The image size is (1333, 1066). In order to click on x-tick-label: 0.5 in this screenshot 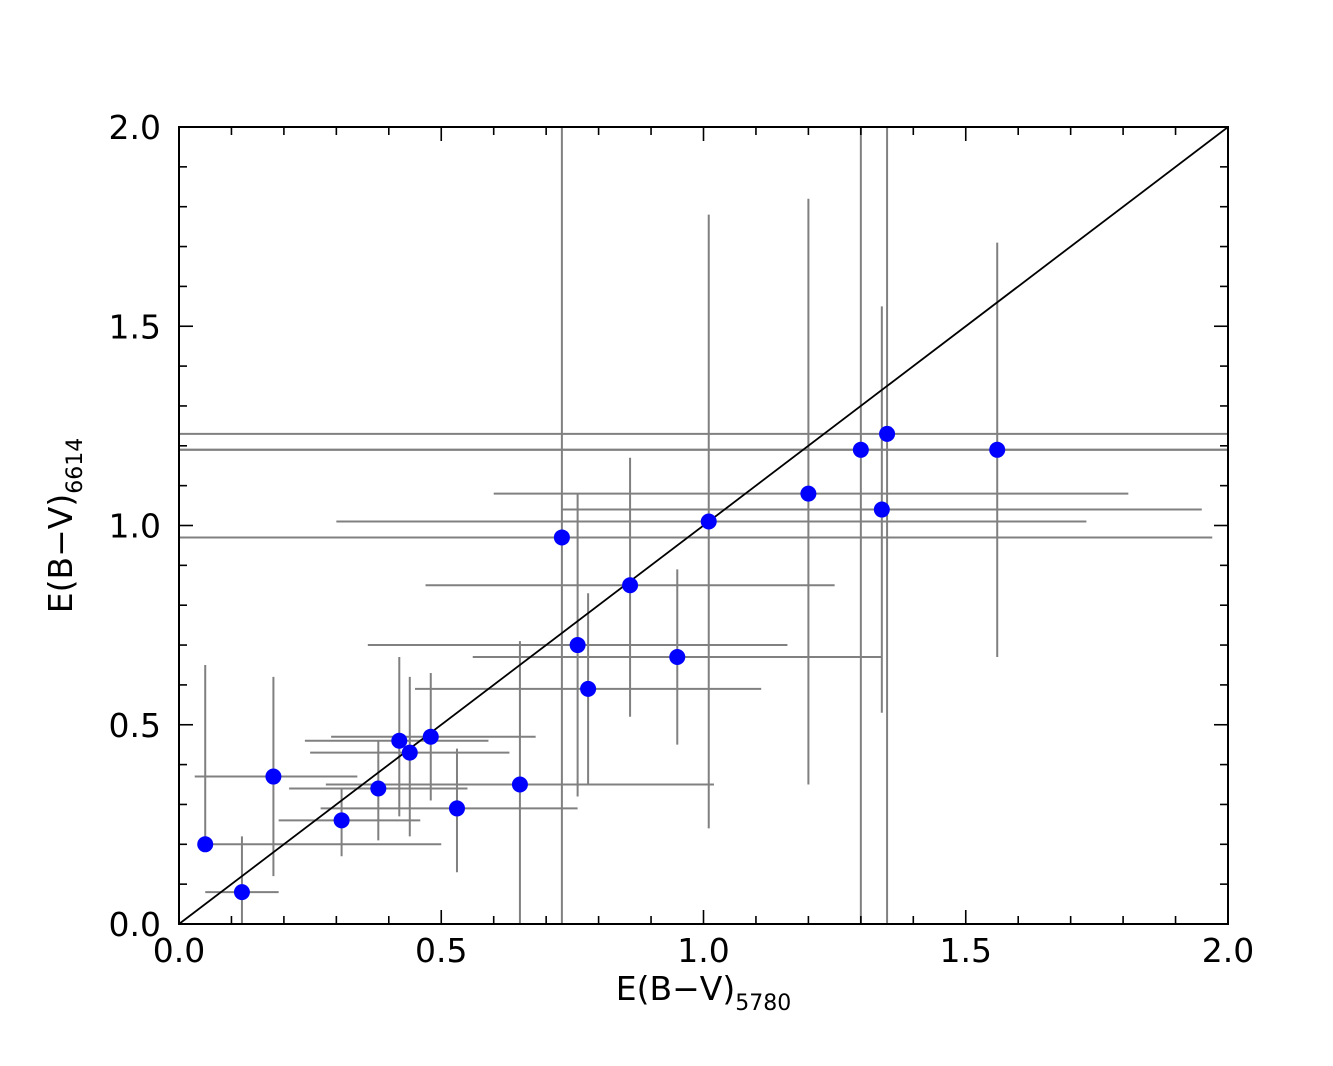, I will do `click(441, 950)`.